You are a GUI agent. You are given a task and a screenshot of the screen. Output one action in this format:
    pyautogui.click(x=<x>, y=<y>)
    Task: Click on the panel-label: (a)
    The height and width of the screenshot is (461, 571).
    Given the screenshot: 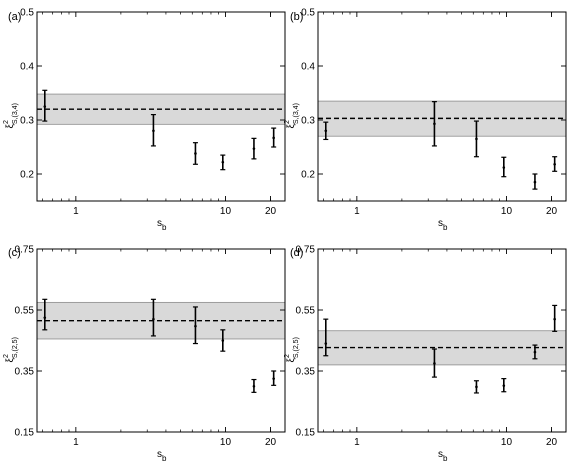 What is the action you would take?
    pyautogui.click(x=14, y=17)
    